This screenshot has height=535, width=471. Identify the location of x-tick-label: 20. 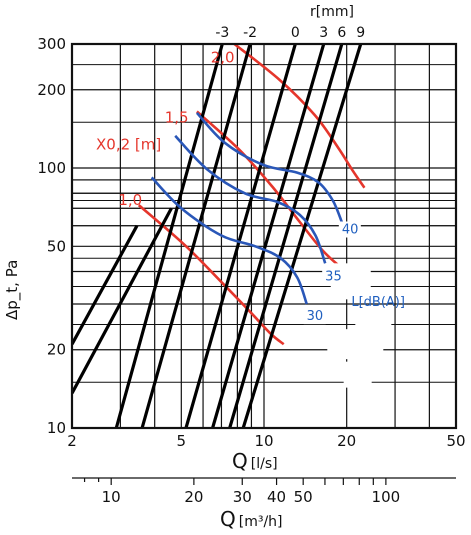
(346, 441).